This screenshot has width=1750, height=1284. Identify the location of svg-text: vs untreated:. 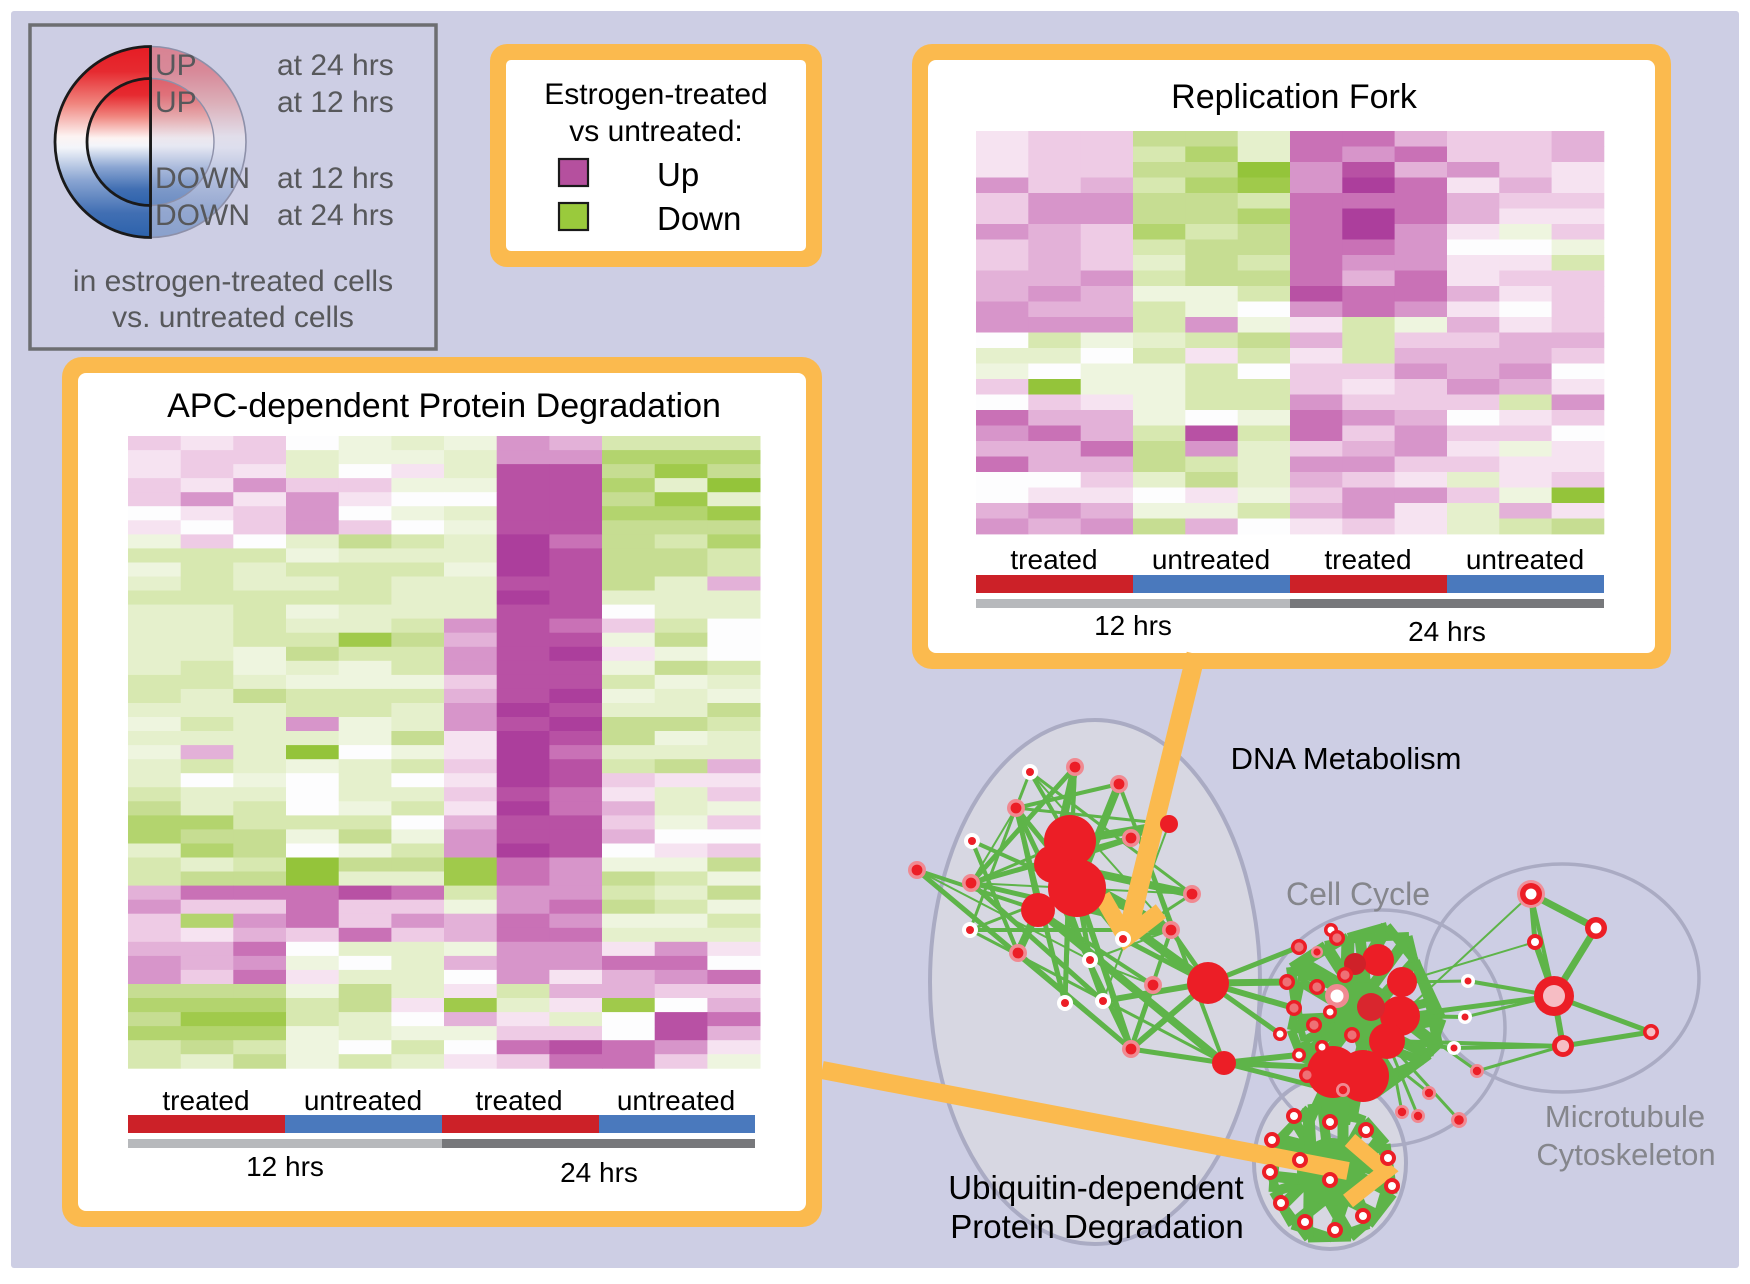
(655, 131).